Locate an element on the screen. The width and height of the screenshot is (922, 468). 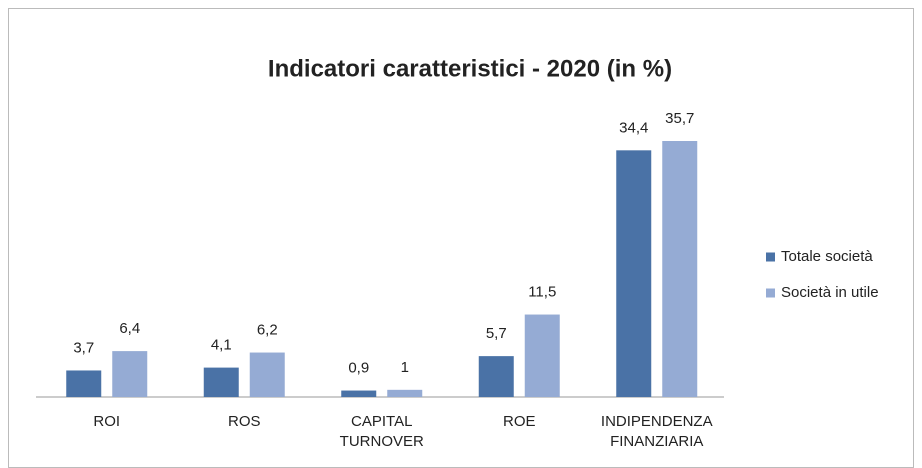
x-tick-label: CAPITAL TURNOVER is located at coordinates (382, 431).